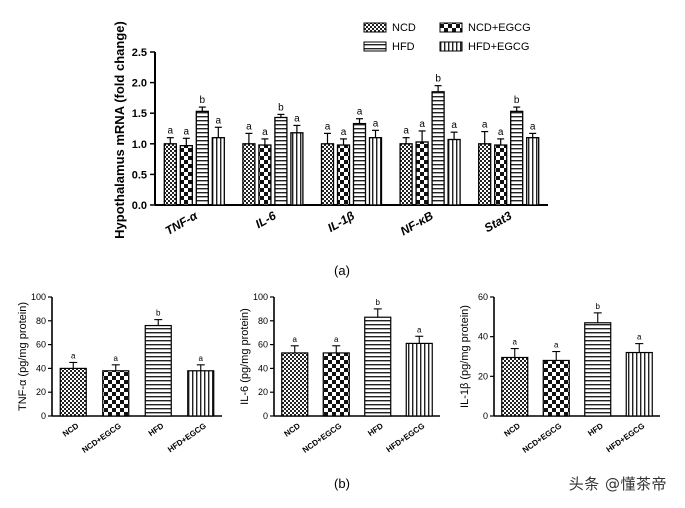 The image size is (685, 508). What do you see at coordinates (417, 223) in the screenshot?
I see `x-tick-label: NF-κB` at bounding box center [417, 223].